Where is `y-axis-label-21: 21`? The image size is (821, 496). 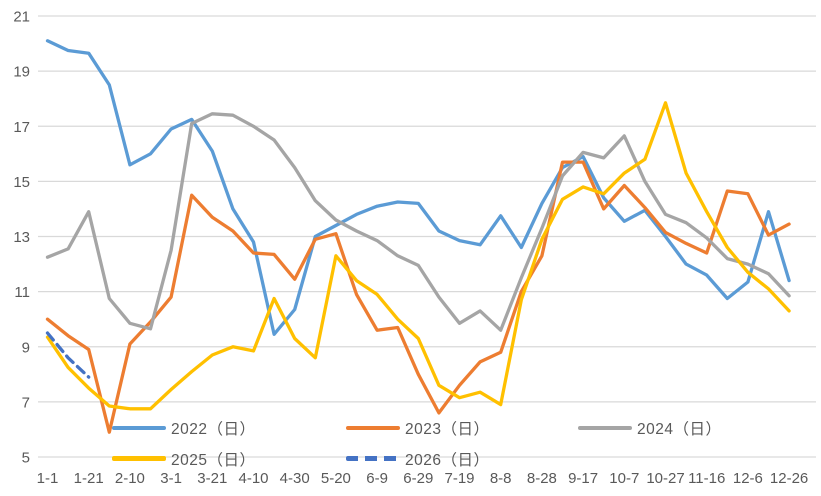 y-axis-label-21: 21 is located at coordinates (21, 17).